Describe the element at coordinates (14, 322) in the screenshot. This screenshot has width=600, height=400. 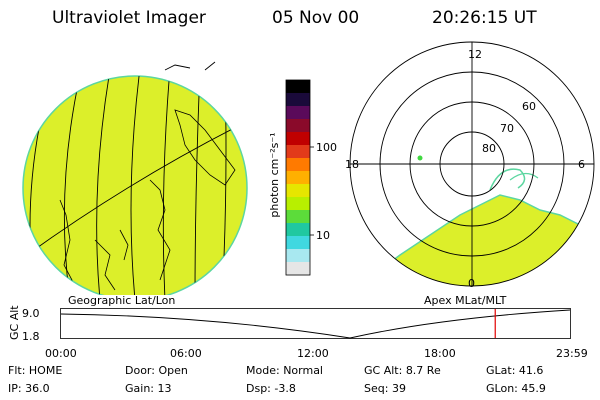
I see `timeline-y-label: GC Alt` at that location.